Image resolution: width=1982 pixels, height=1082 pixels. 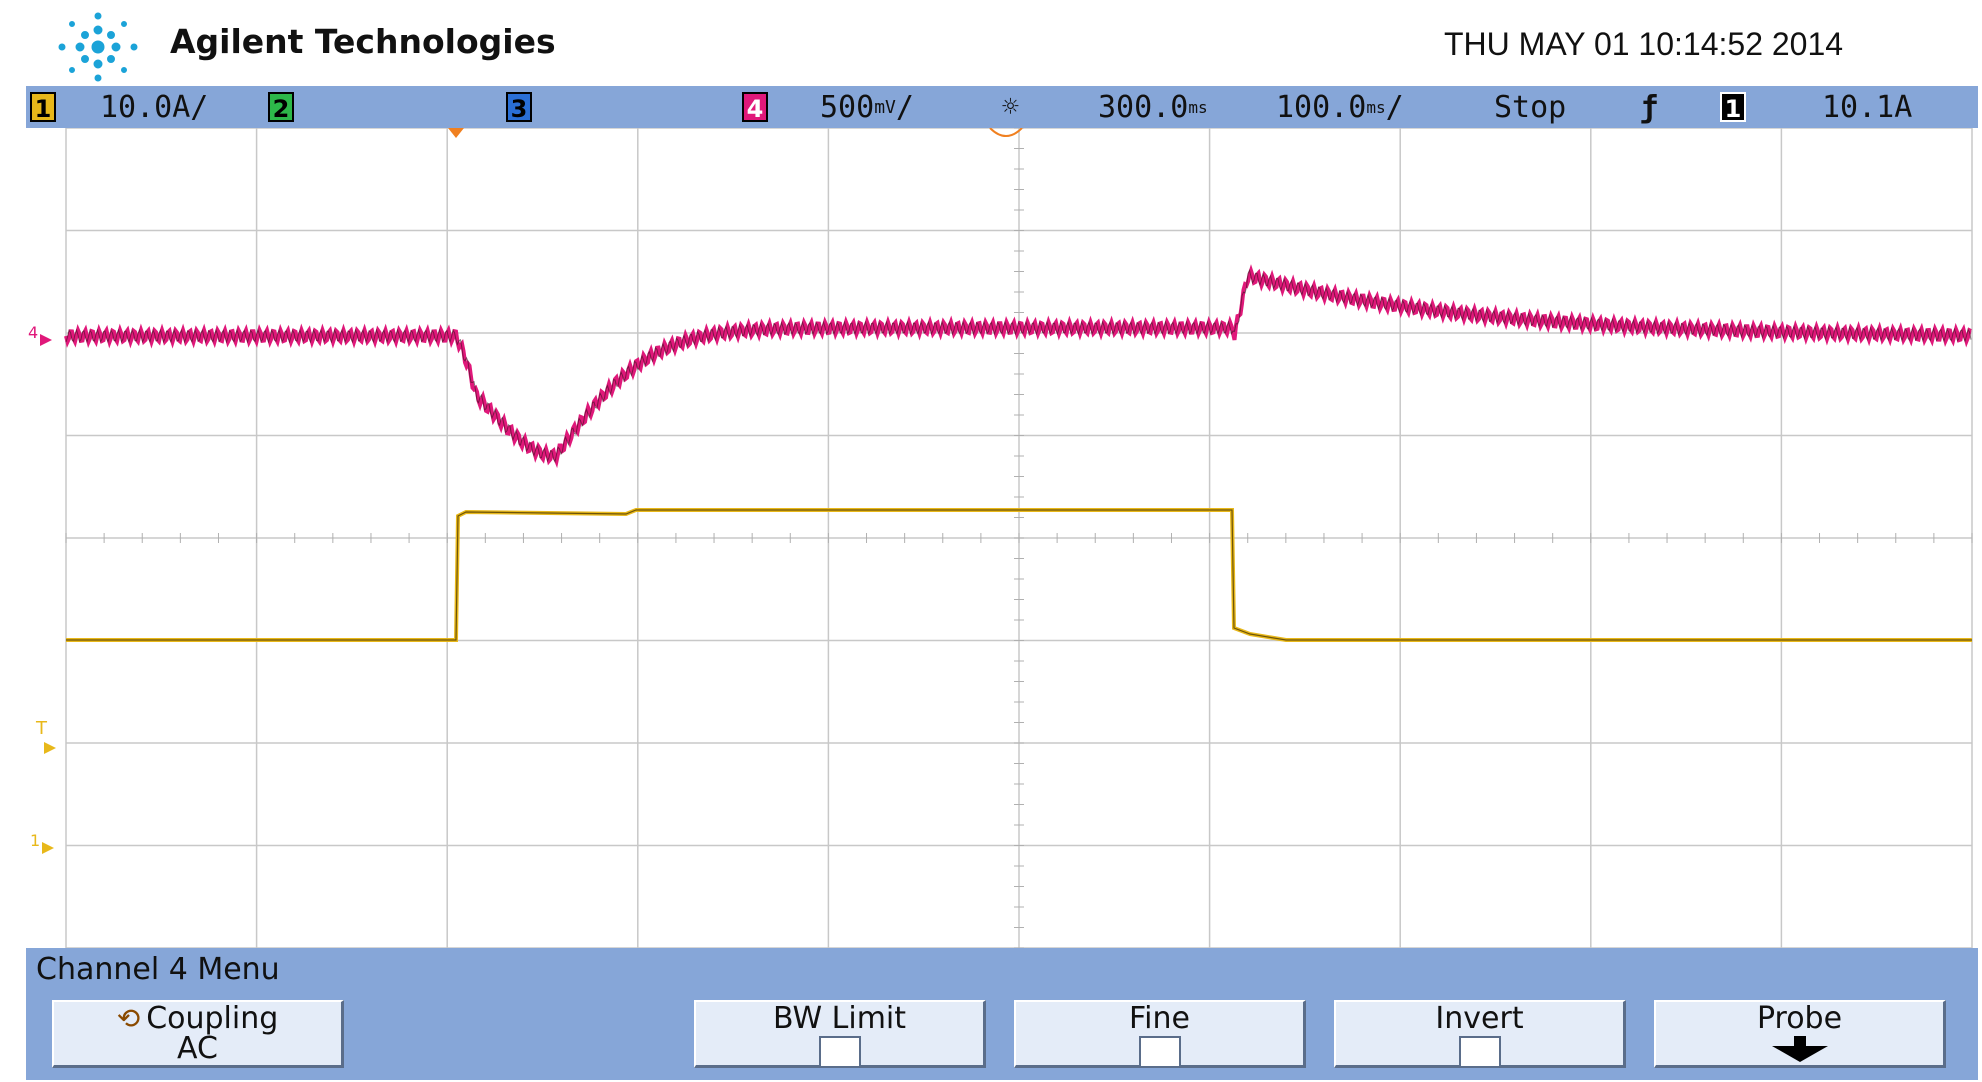 What do you see at coordinates (41, 728) in the screenshot?
I see `svg-text: T` at bounding box center [41, 728].